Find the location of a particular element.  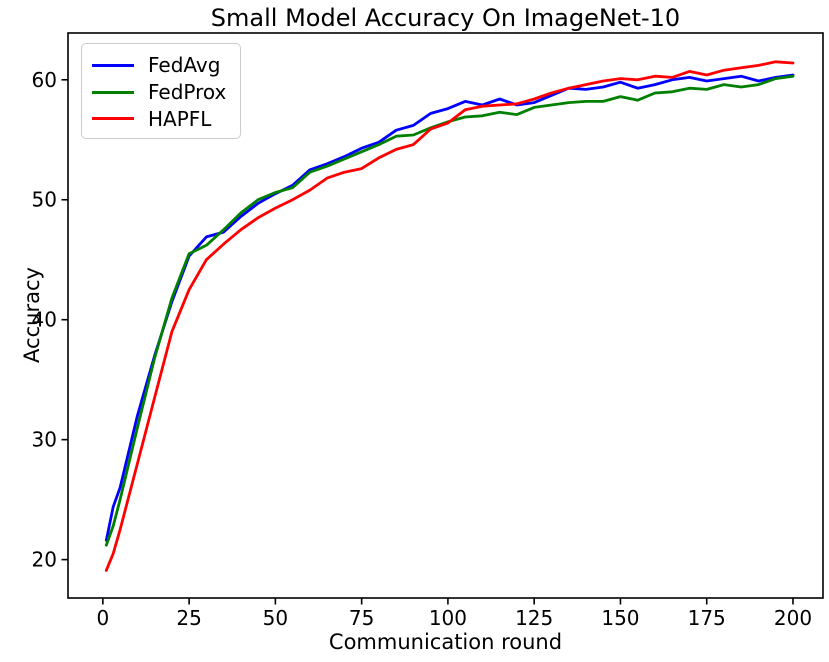

x-tick-label: 0 is located at coordinates (102, 618).